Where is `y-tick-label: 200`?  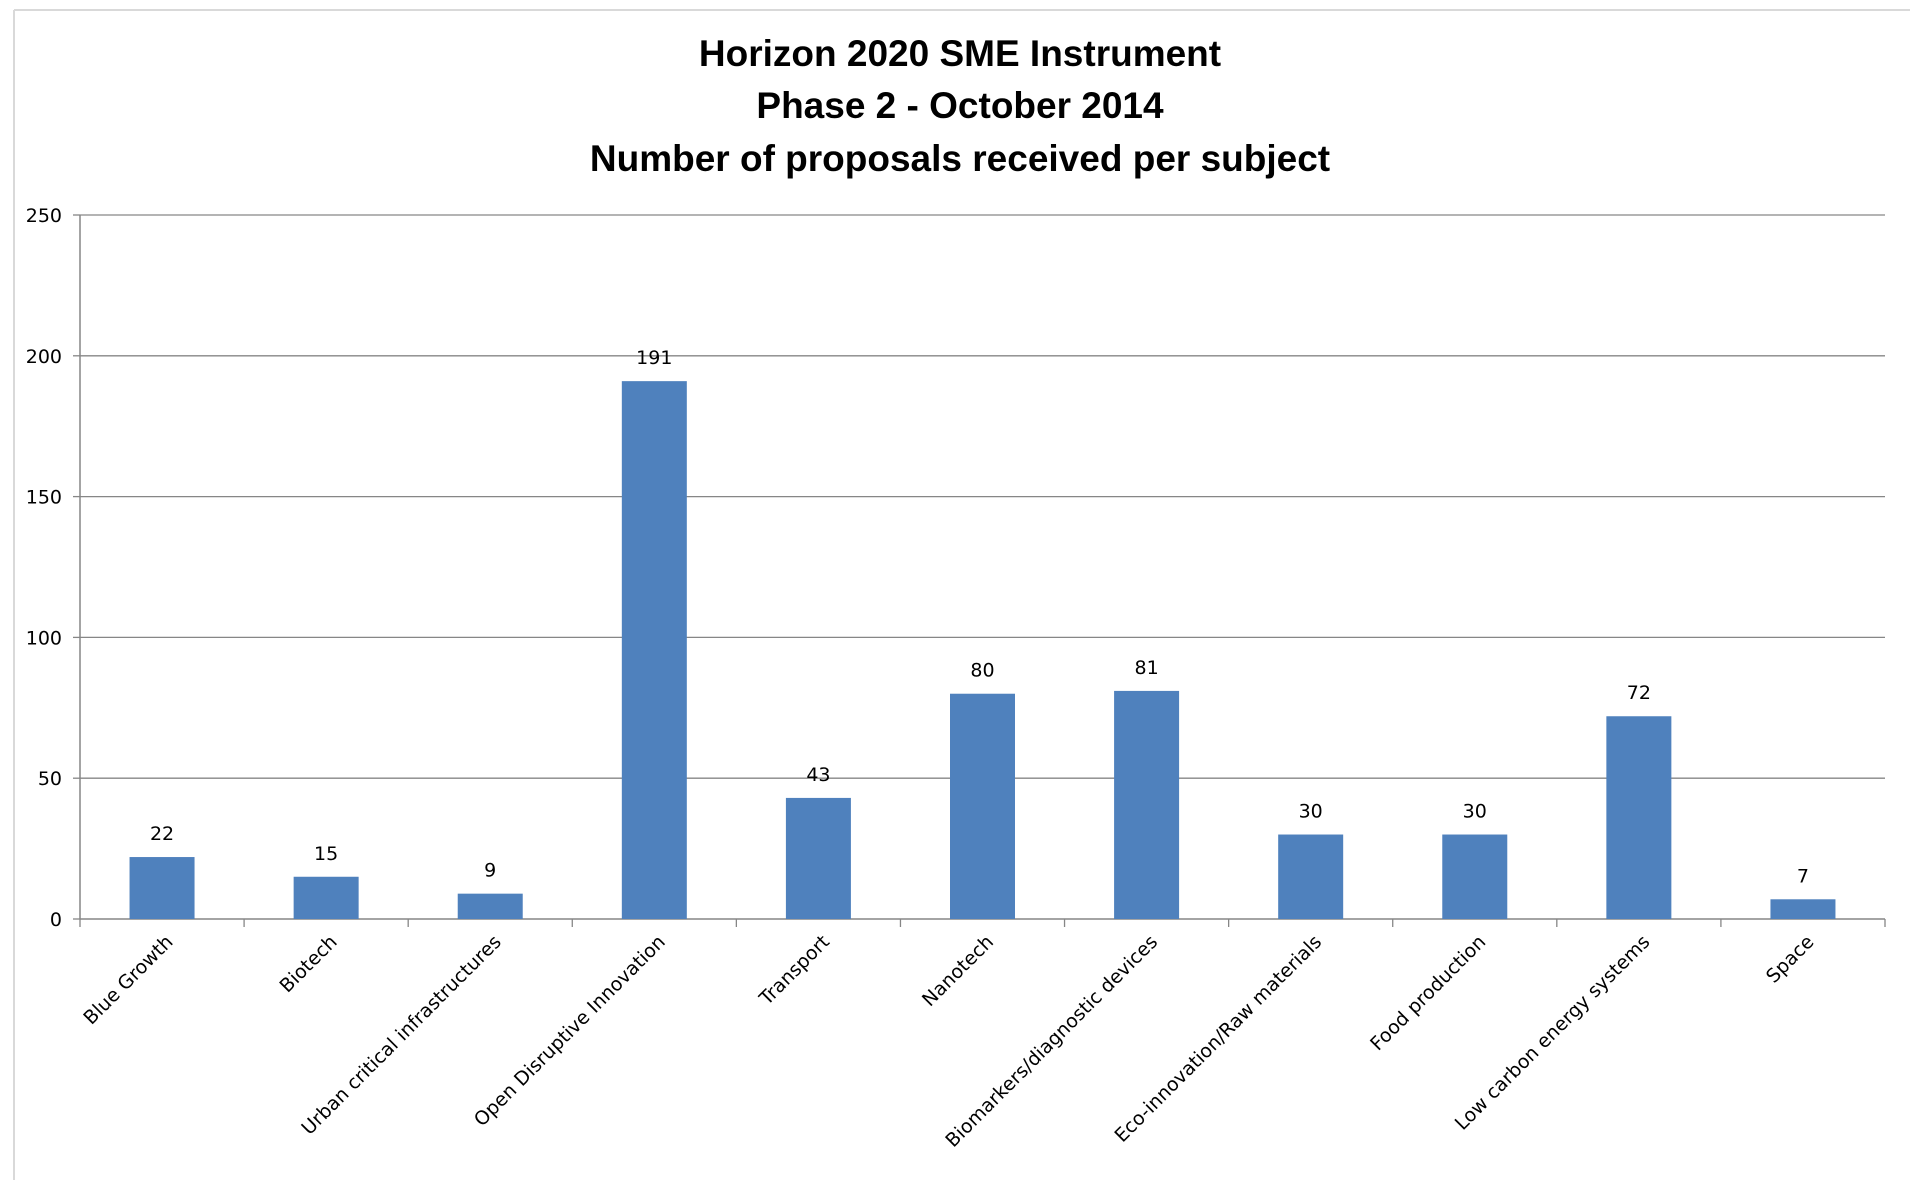
y-tick-label: 200 is located at coordinates (44, 357).